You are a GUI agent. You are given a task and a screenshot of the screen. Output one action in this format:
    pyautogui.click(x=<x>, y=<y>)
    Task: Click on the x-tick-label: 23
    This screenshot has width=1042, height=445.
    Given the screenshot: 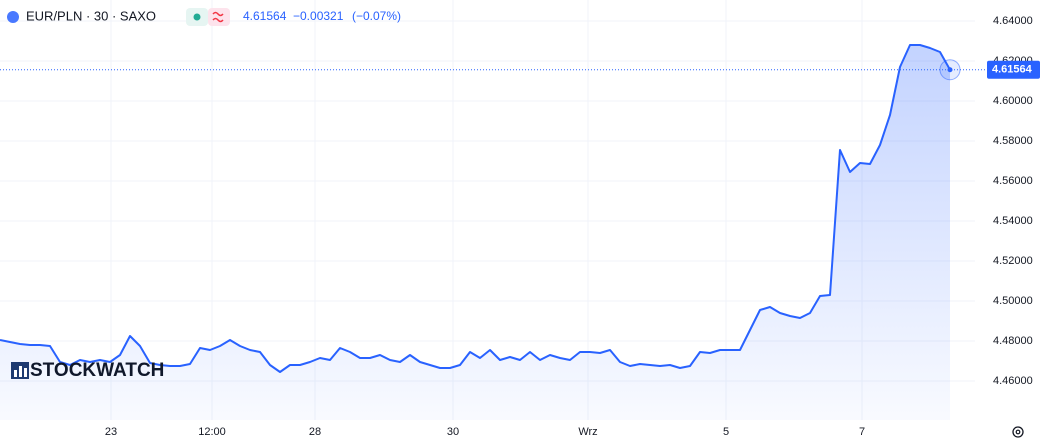 What is the action you would take?
    pyautogui.click(x=111, y=432)
    